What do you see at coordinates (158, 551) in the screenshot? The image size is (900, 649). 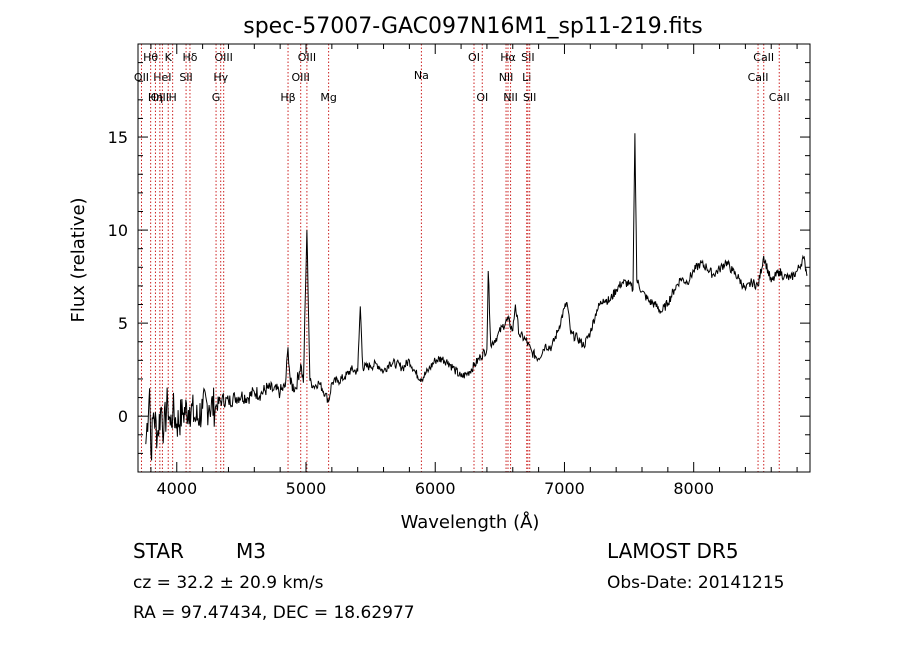 I see `object-class: STAR` at bounding box center [158, 551].